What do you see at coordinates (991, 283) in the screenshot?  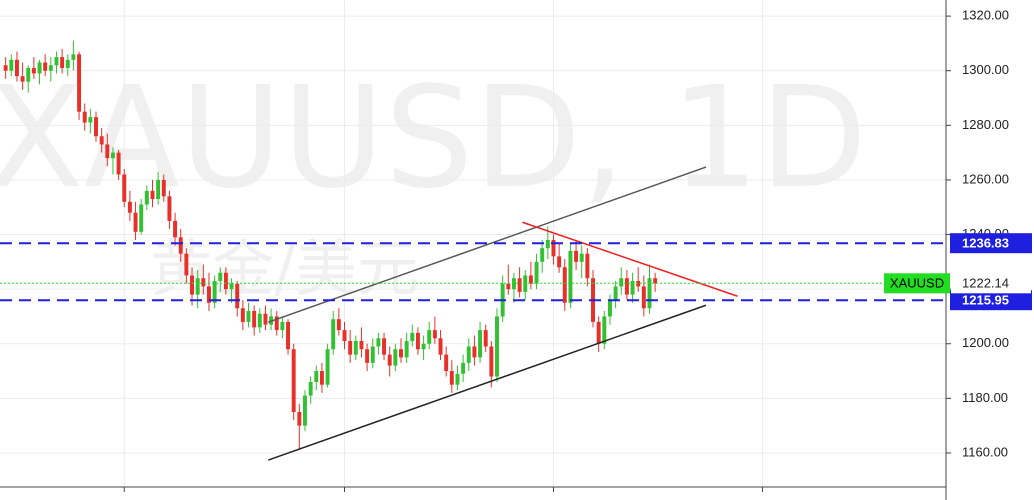 I see `last-price-box` at bounding box center [991, 283].